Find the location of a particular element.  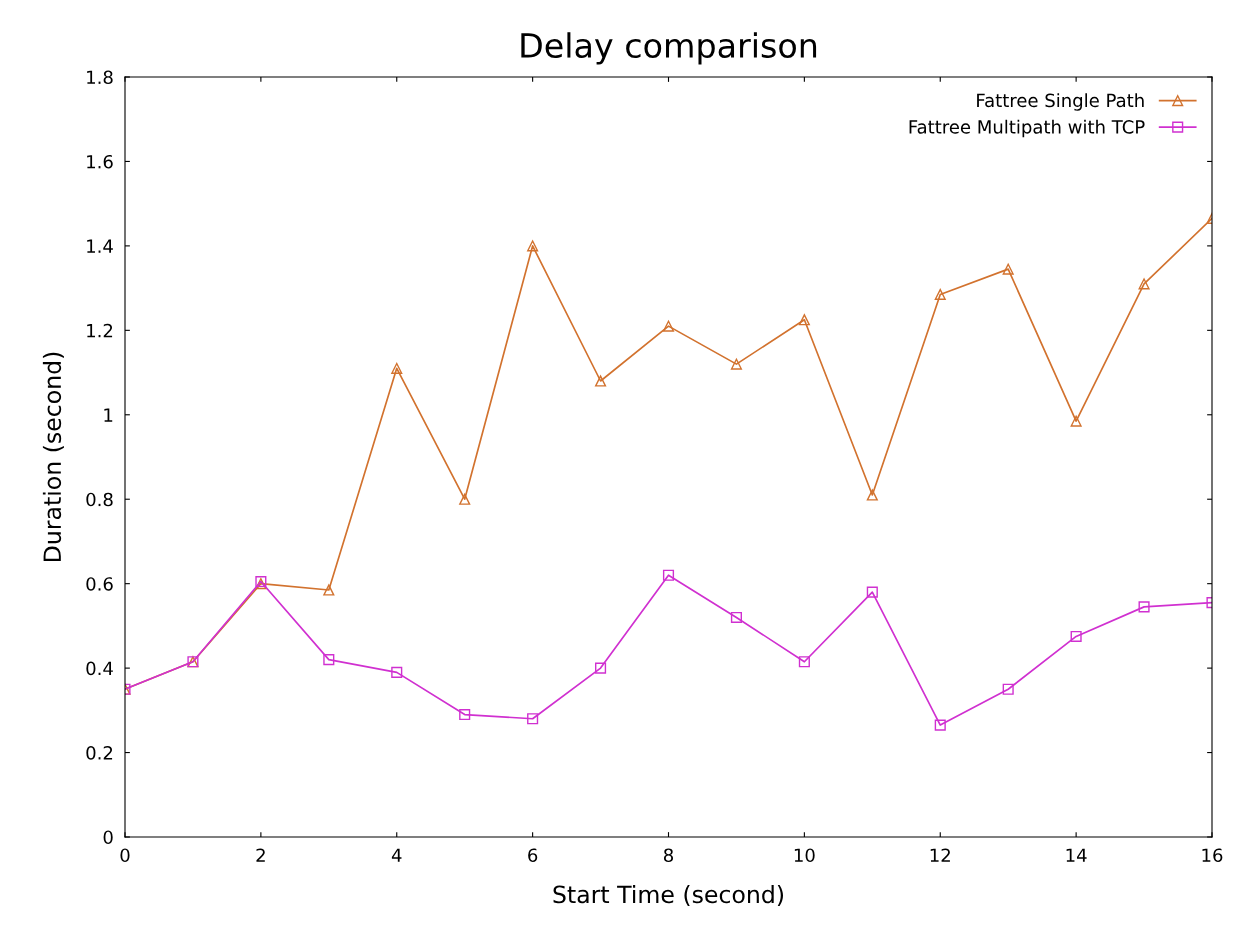

legend-label: Fattree Single Path is located at coordinates (1060, 102).